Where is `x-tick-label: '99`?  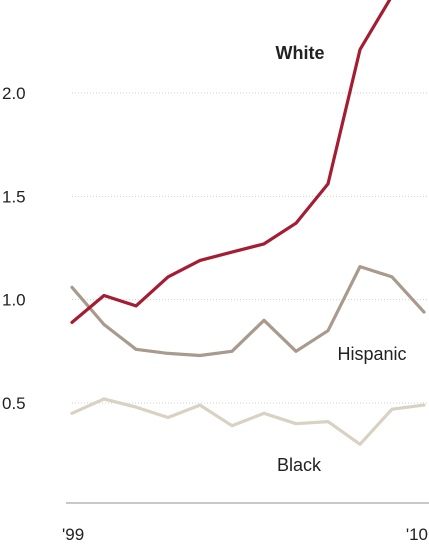 x-tick-label: '99 is located at coordinates (73, 534).